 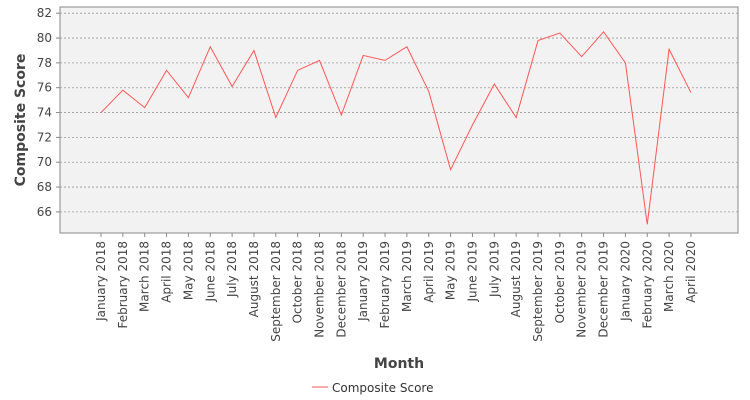 I want to click on y-tick-label: 76, so click(x=44, y=88).